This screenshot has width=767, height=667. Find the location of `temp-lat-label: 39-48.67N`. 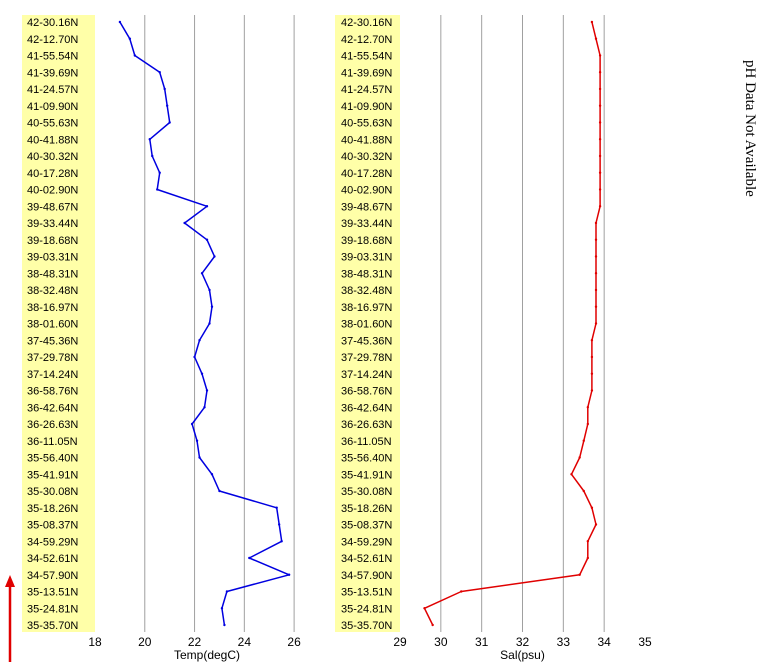

temp-lat-label: 39-48.67N is located at coordinates (52, 207).